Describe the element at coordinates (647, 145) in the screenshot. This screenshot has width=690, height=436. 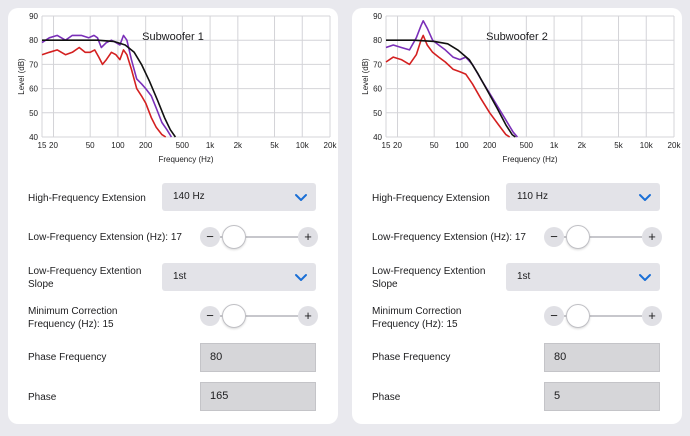
I see `x-tick-label: 10k` at that location.